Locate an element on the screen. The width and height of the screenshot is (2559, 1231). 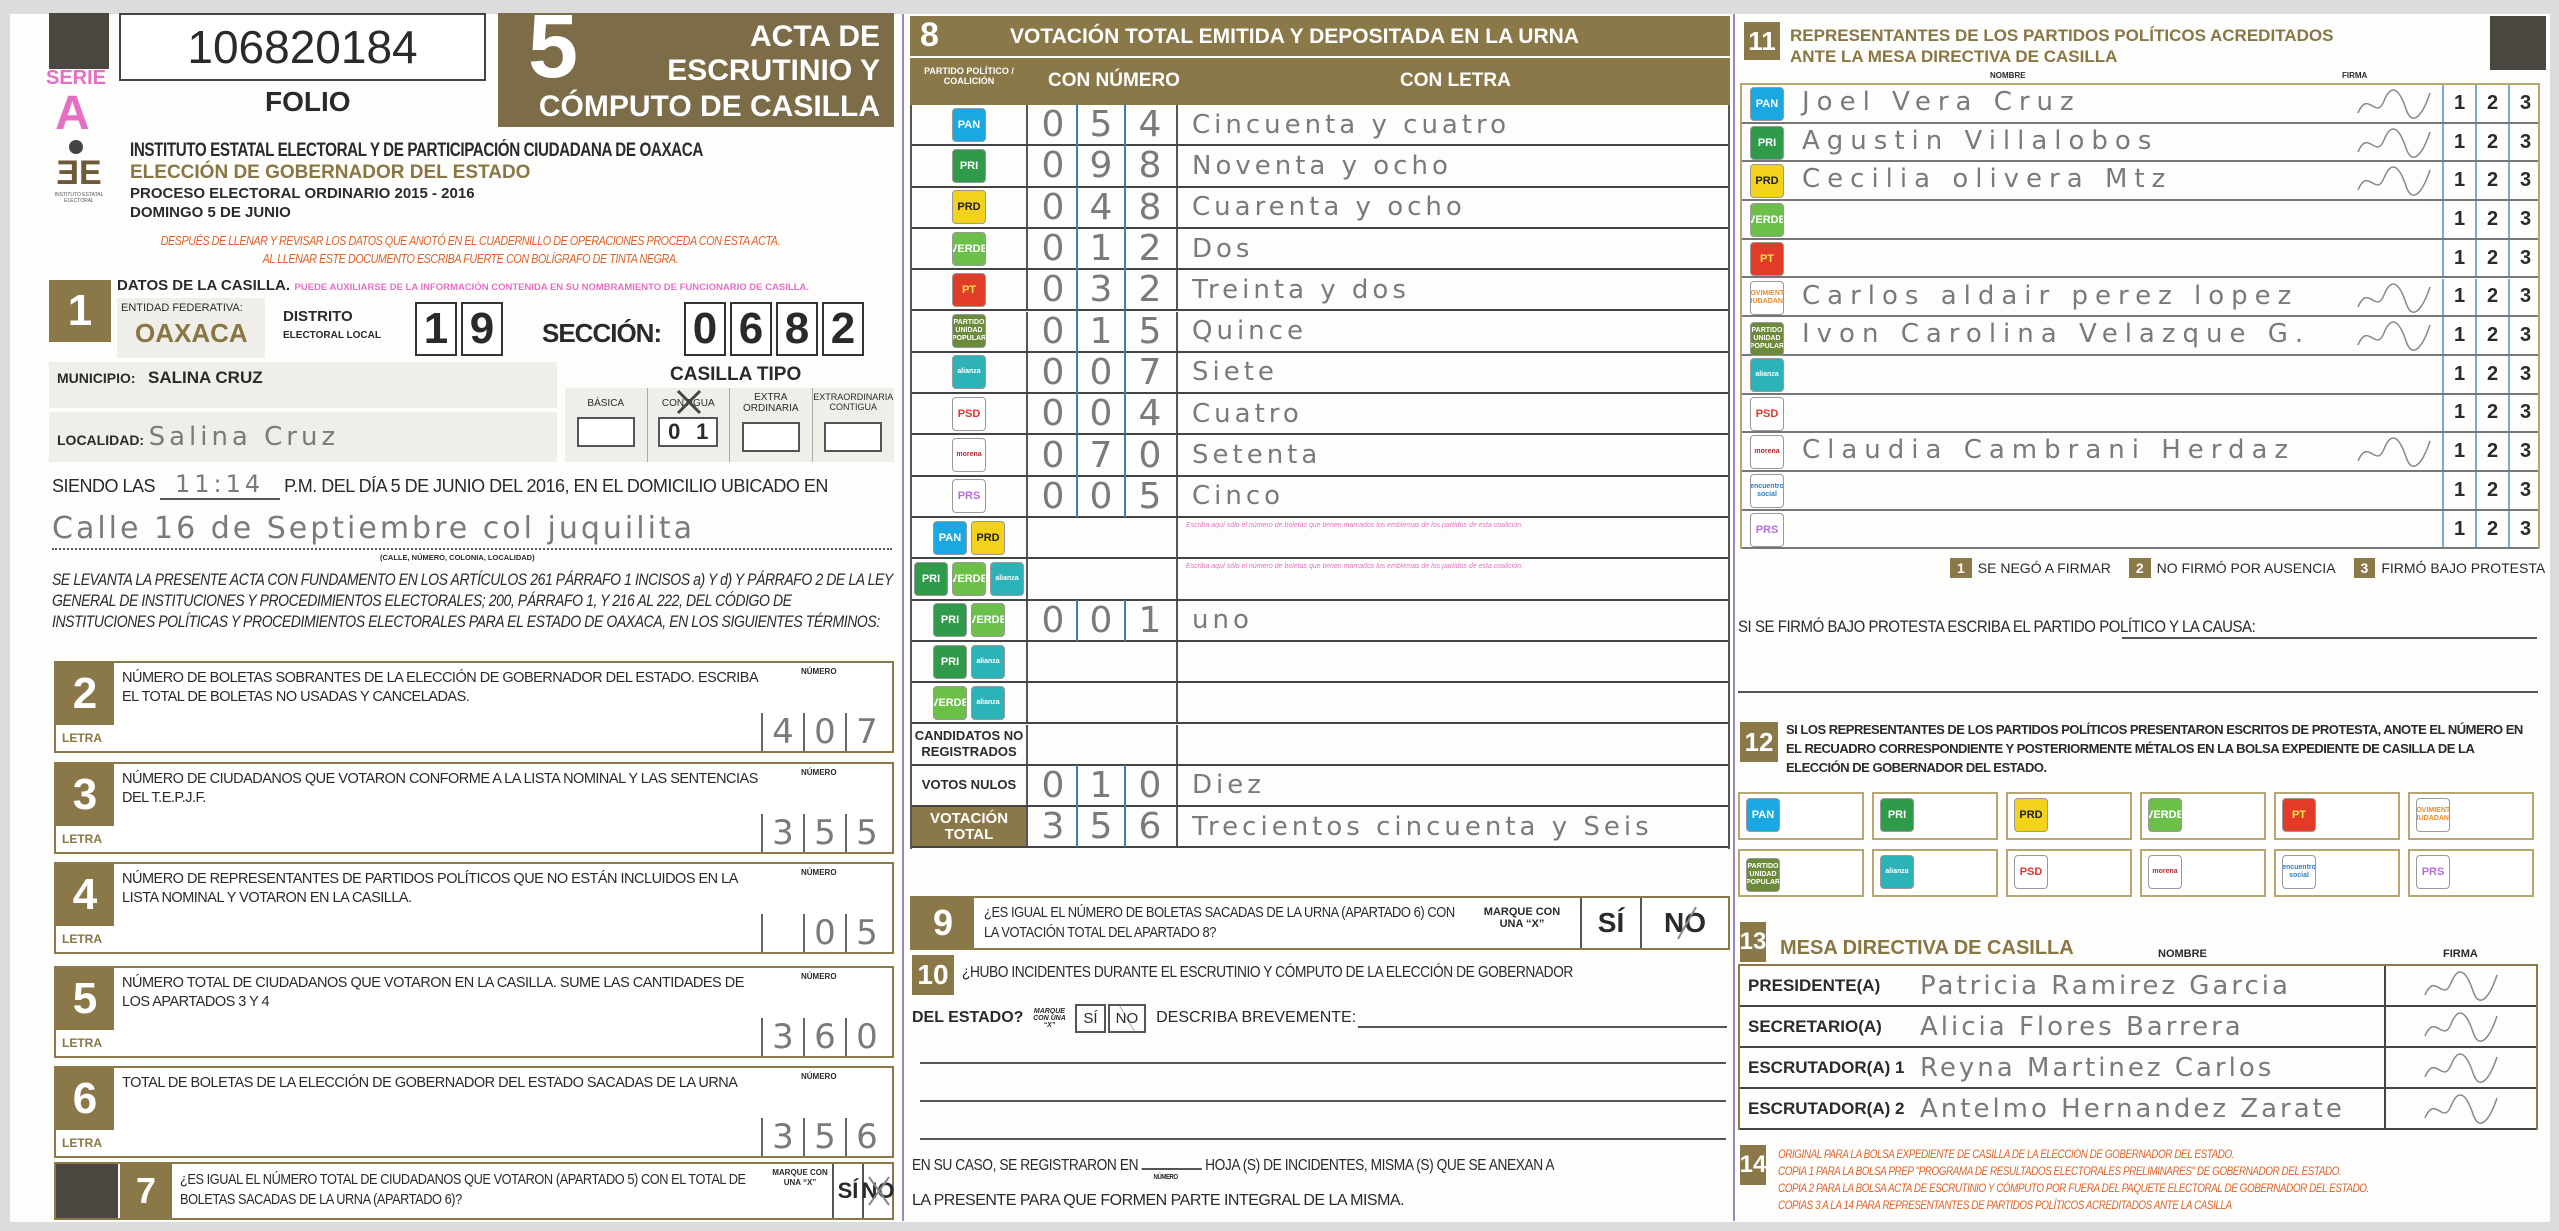
vote-letra: Dos is located at coordinates (1223, 248).